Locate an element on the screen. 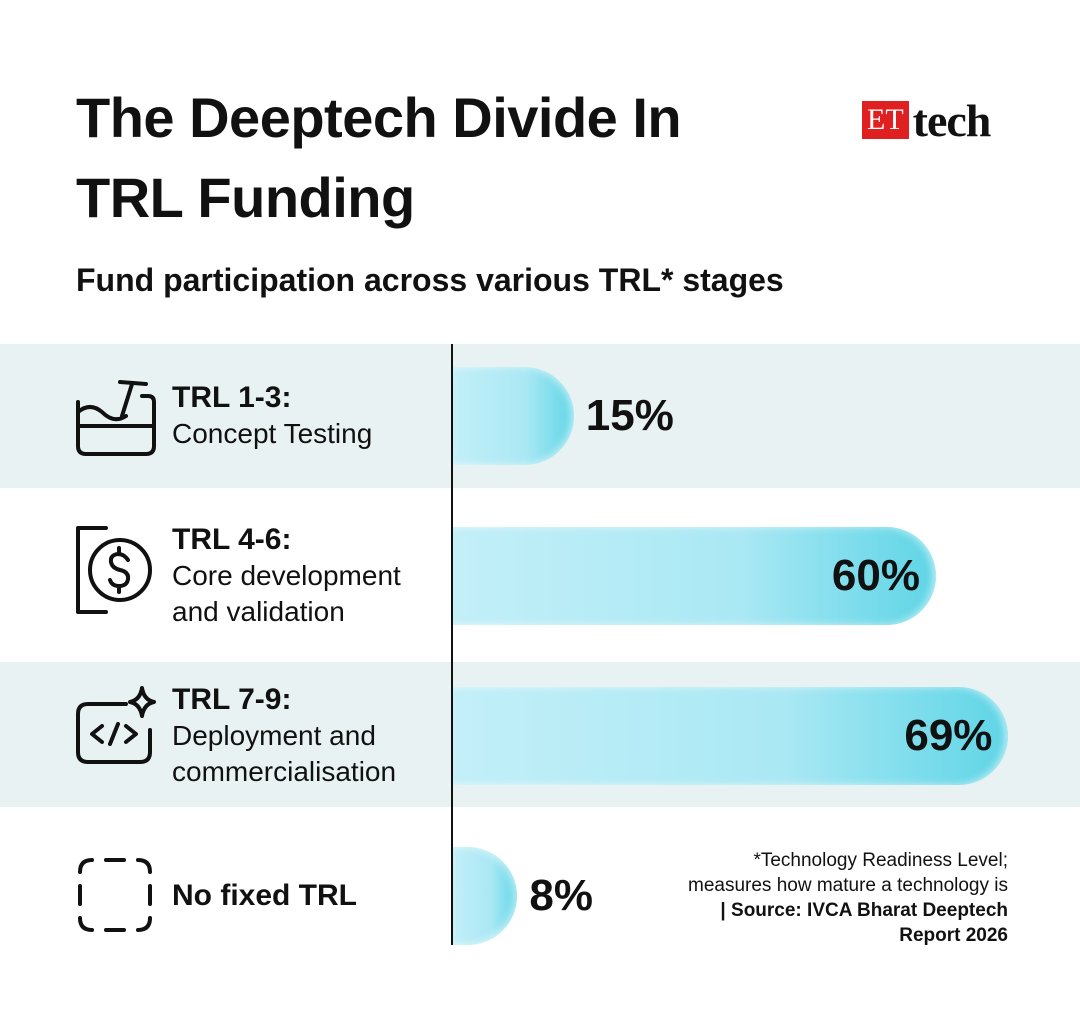  icon-deployment is located at coordinates (116, 725).